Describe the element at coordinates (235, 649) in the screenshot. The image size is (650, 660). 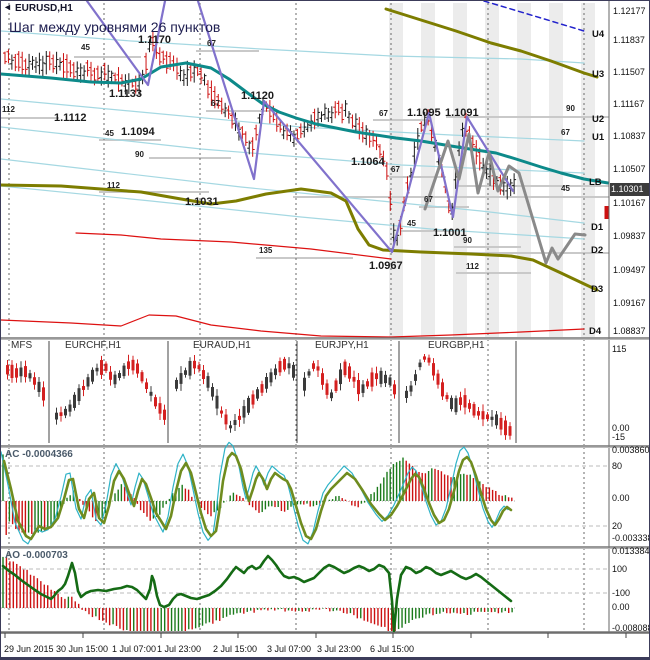
I see `time-axis-label: 2 Jul 15:00` at that location.